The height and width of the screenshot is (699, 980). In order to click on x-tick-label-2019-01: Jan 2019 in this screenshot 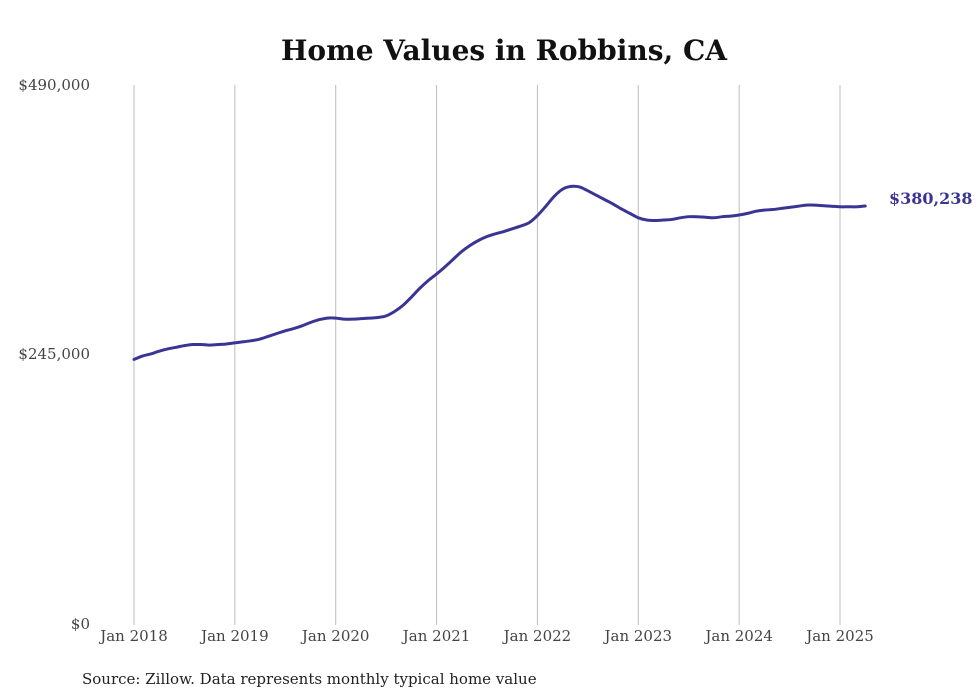, I will do `click(234, 636)`.